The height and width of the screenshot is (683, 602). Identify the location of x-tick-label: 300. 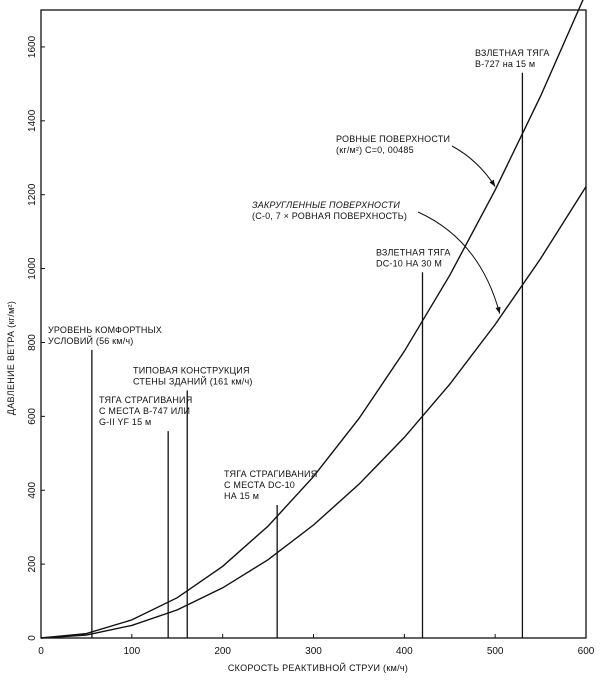
(313, 651).